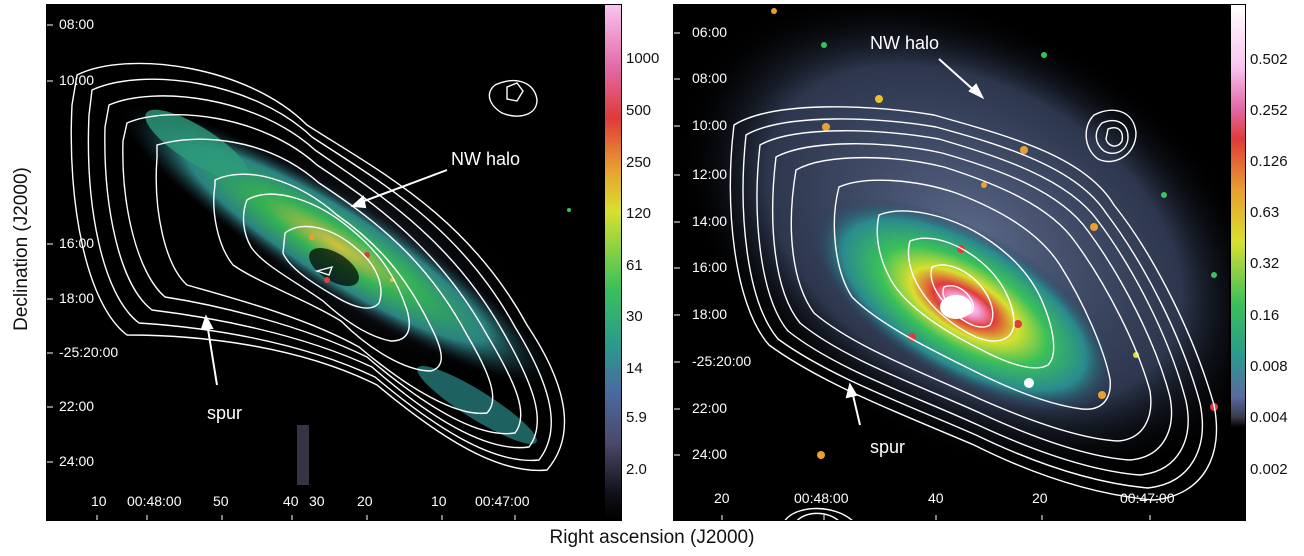 Image resolution: width=1304 pixels, height=556 pixels. I want to click on right-colorbar-tick: 0.002, so click(1269, 469).